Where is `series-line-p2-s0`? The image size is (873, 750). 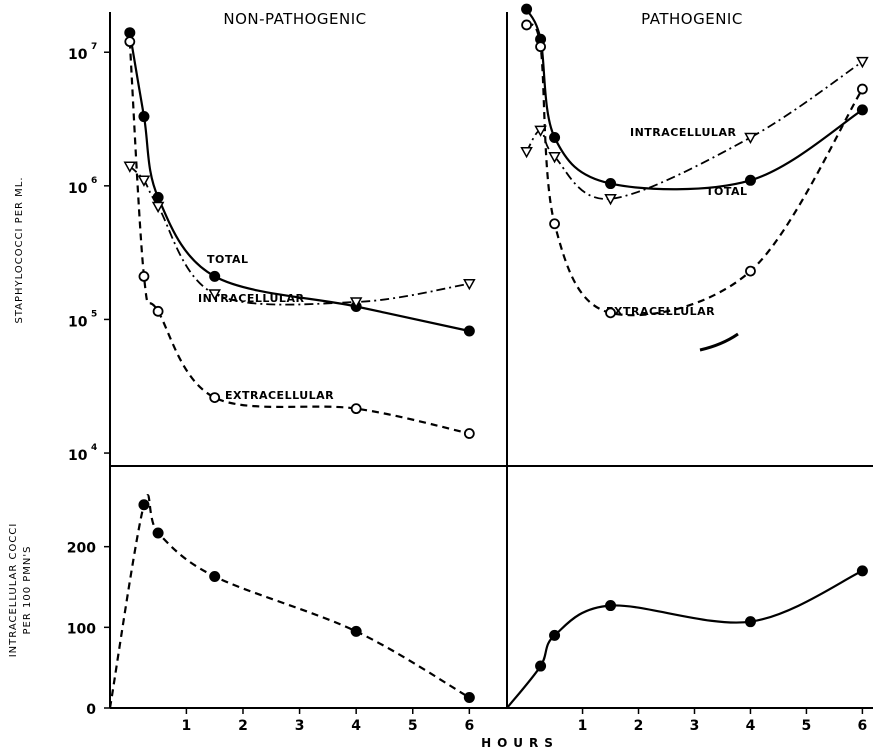
series-line-p2-s0 is located at coordinates (289, 601).